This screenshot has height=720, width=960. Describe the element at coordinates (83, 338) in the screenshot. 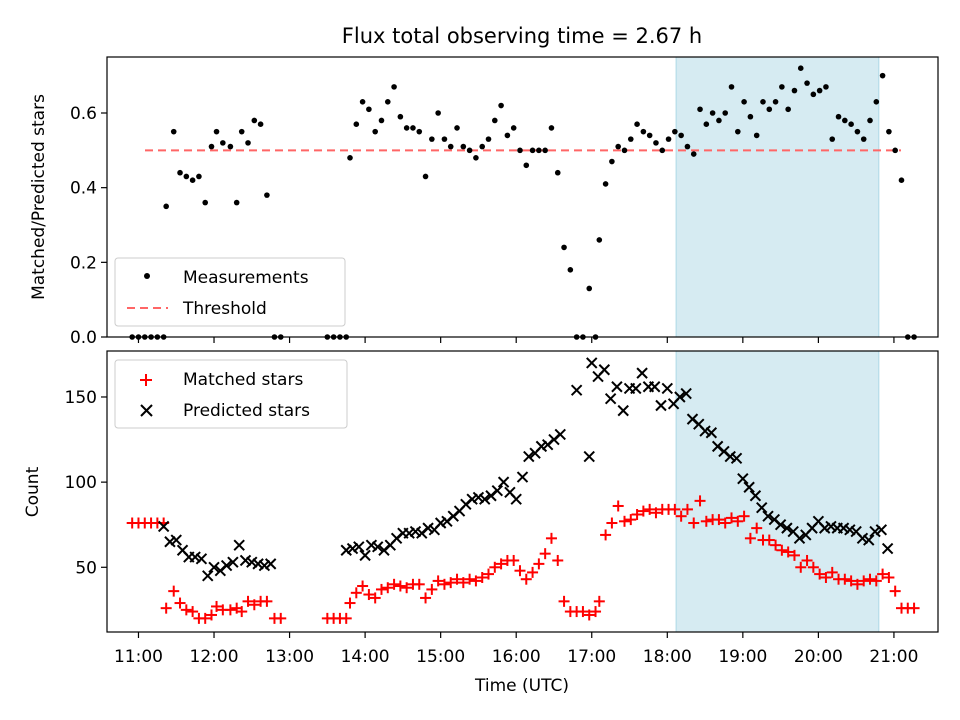

I see `top-y-tick-label-0: 0.0` at that location.